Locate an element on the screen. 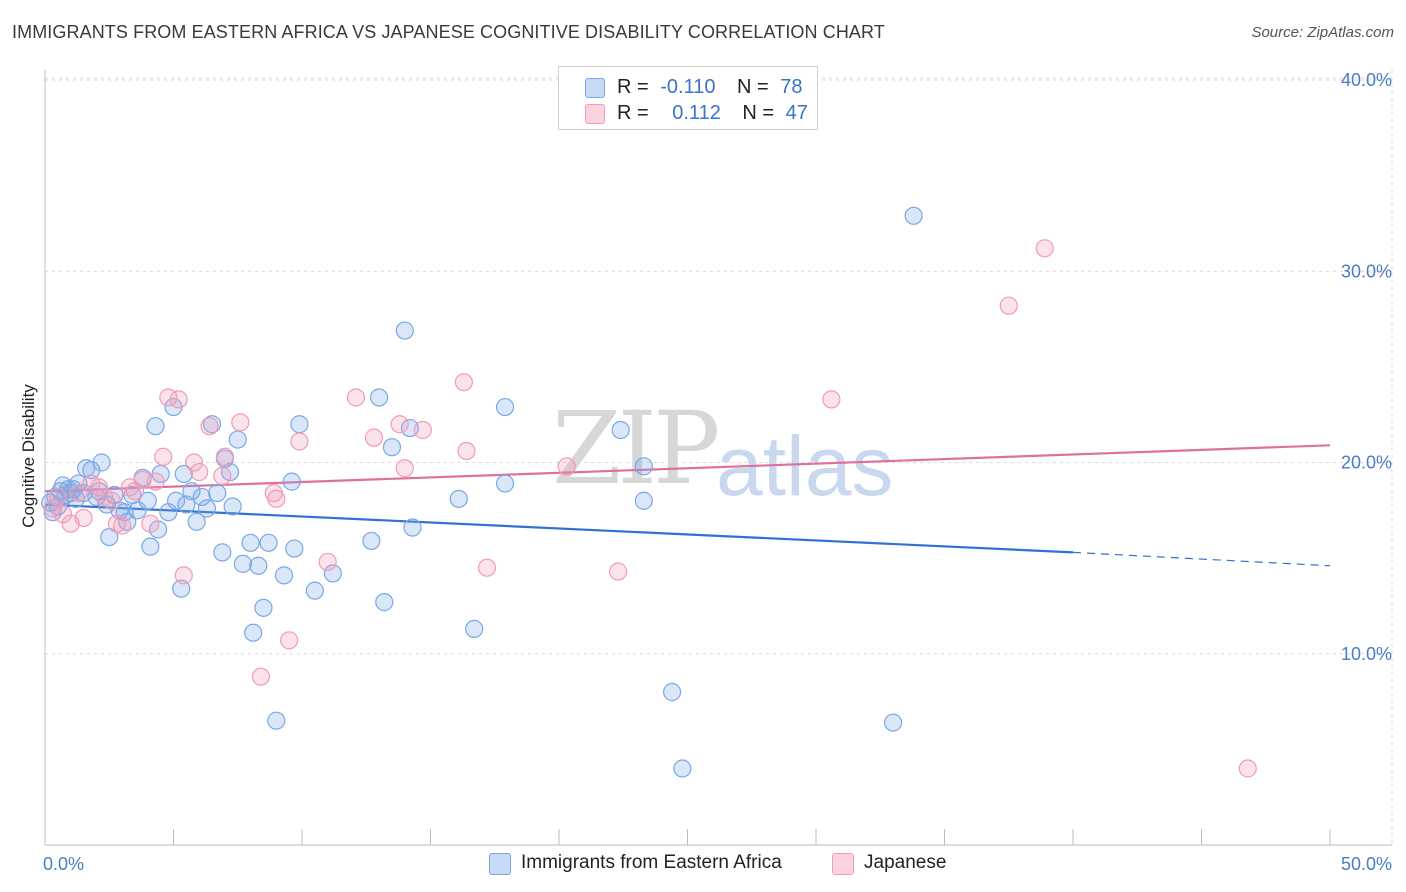 The height and width of the screenshot is (892, 1406). legend-swatch-blue is located at coordinates (595, 88).